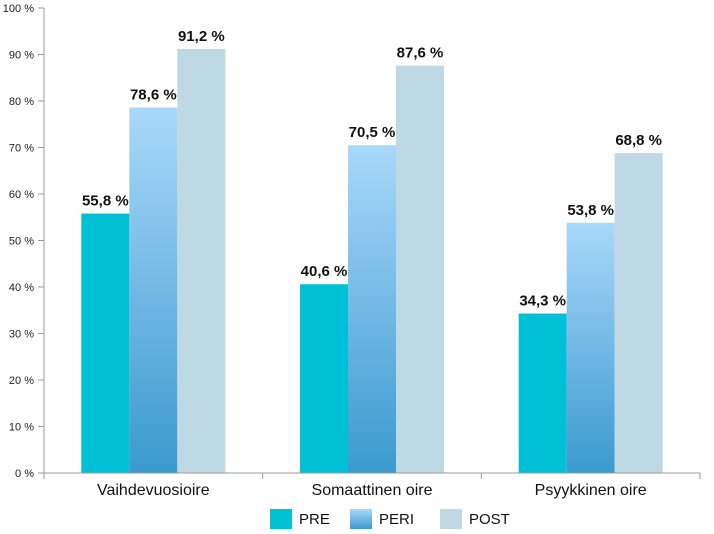 The image size is (714, 534). What do you see at coordinates (314, 519) in the screenshot?
I see `legend-label: PRE` at bounding box center [314, 519].